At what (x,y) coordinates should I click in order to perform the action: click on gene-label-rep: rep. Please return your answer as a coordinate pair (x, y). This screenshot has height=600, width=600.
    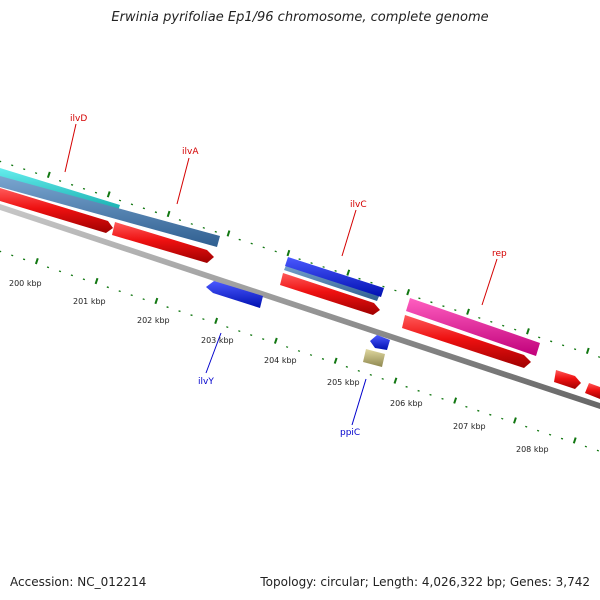
    Looking at the image, I should click on (499, 254).